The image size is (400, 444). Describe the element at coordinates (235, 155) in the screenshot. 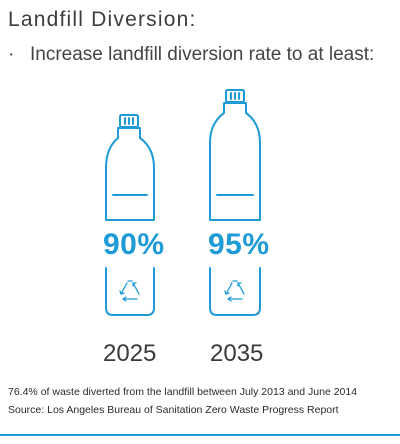

I see `bottle-icon-2035` at that location.